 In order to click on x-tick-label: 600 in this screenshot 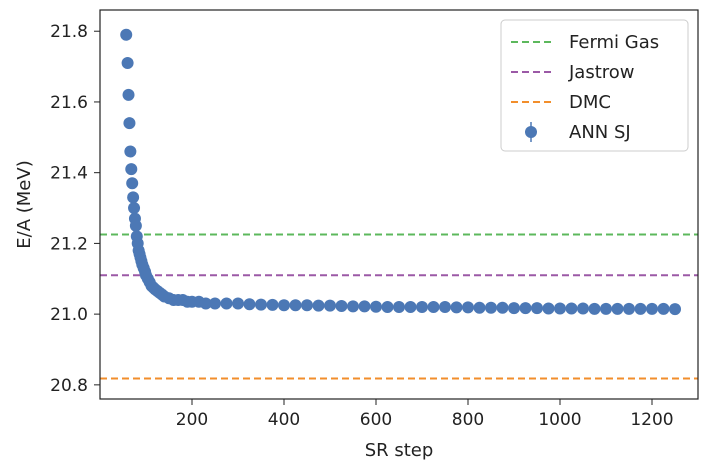, I will do `click(376, 420)`.